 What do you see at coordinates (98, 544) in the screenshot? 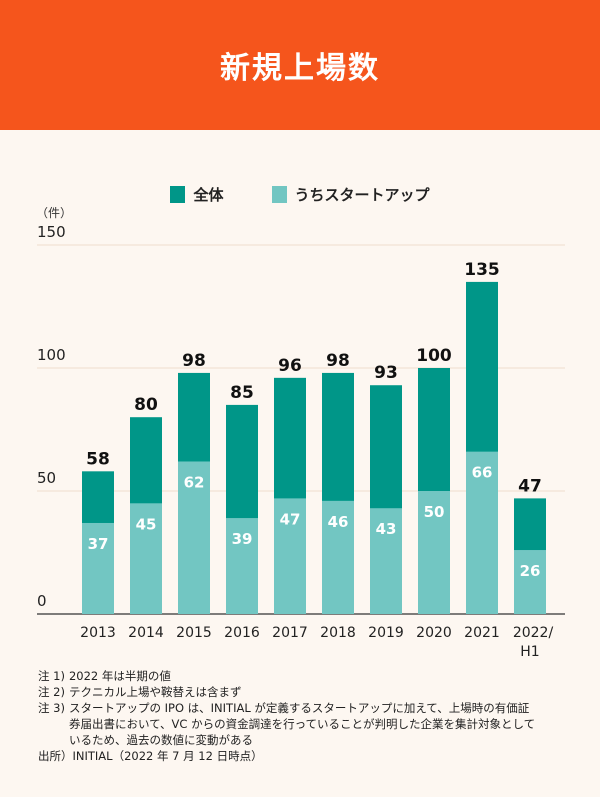
I see `data-label-startup: 37` at bounding box center [98, 544].